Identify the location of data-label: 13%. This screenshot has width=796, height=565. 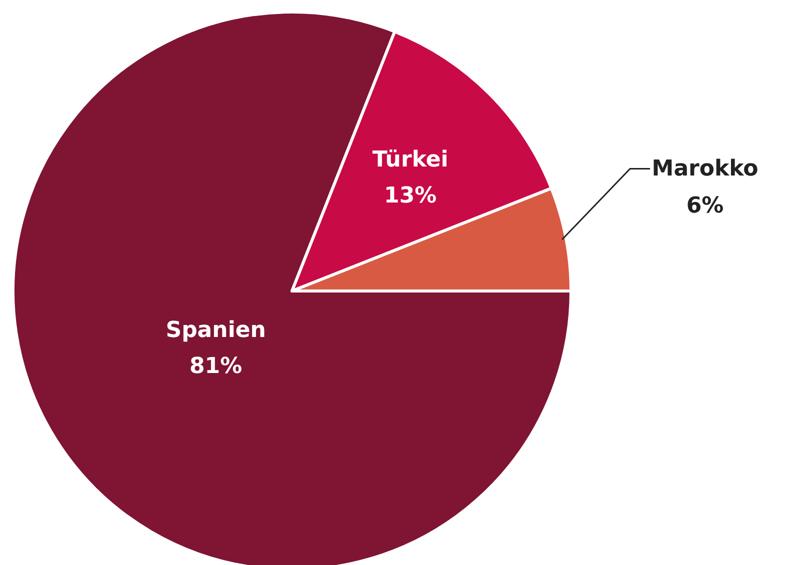
(410, 196).